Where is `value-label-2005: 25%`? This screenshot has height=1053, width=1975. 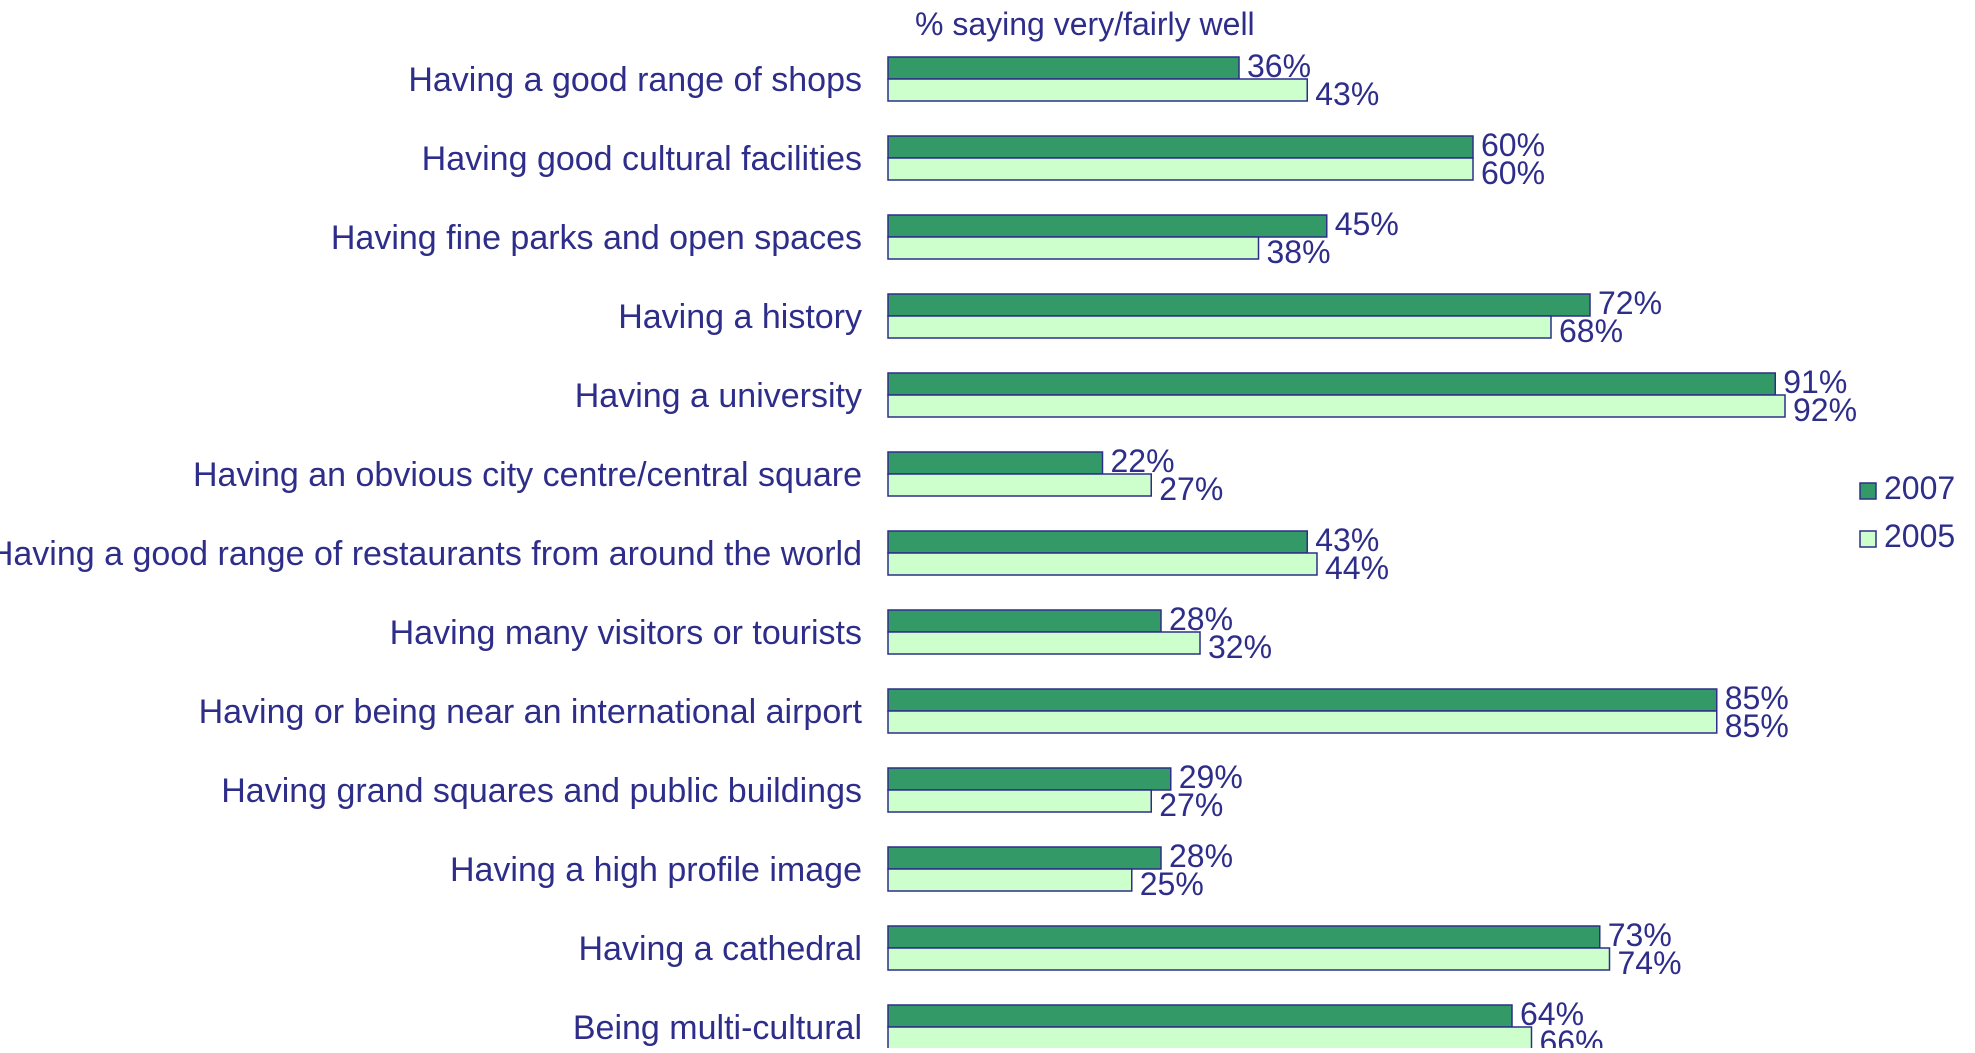
value-label-2005: 25% is located at coordinates (1172, 884).